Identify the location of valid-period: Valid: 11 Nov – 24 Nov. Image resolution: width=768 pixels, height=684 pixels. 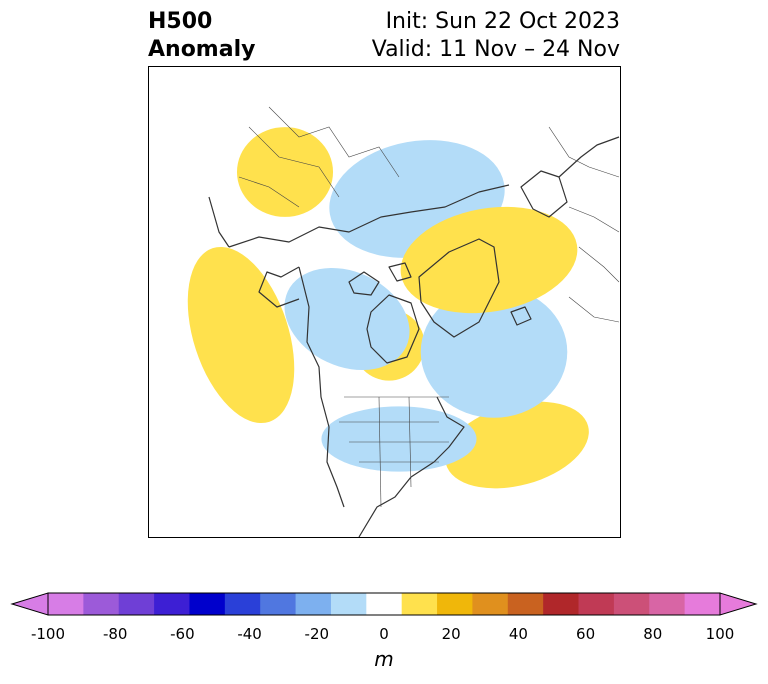
(495, 49).